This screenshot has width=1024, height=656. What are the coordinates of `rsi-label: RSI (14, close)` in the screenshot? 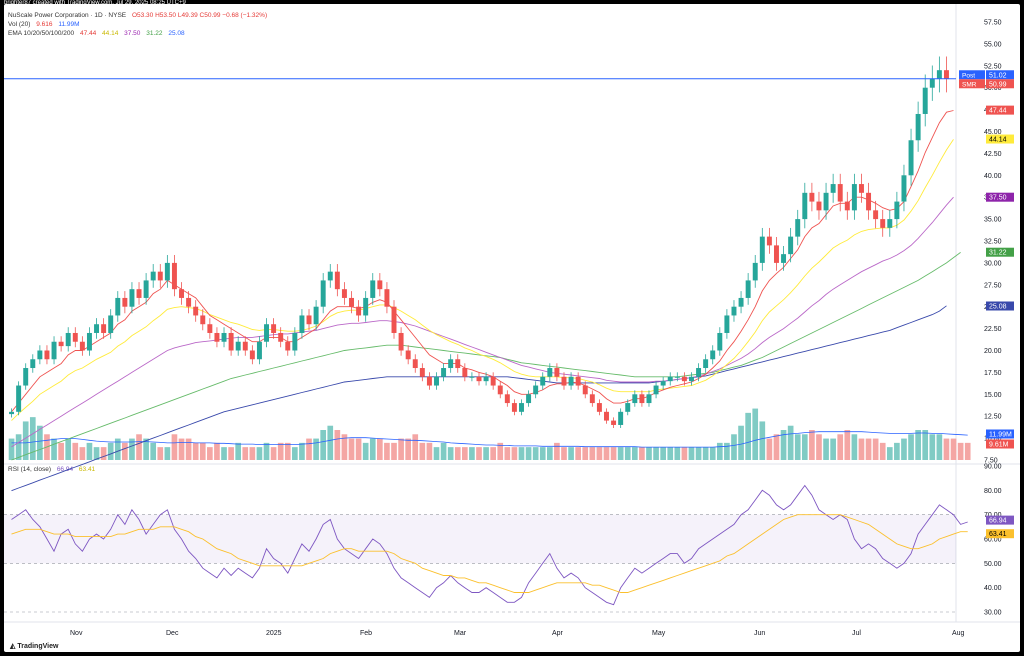 It's located at (29, 469).